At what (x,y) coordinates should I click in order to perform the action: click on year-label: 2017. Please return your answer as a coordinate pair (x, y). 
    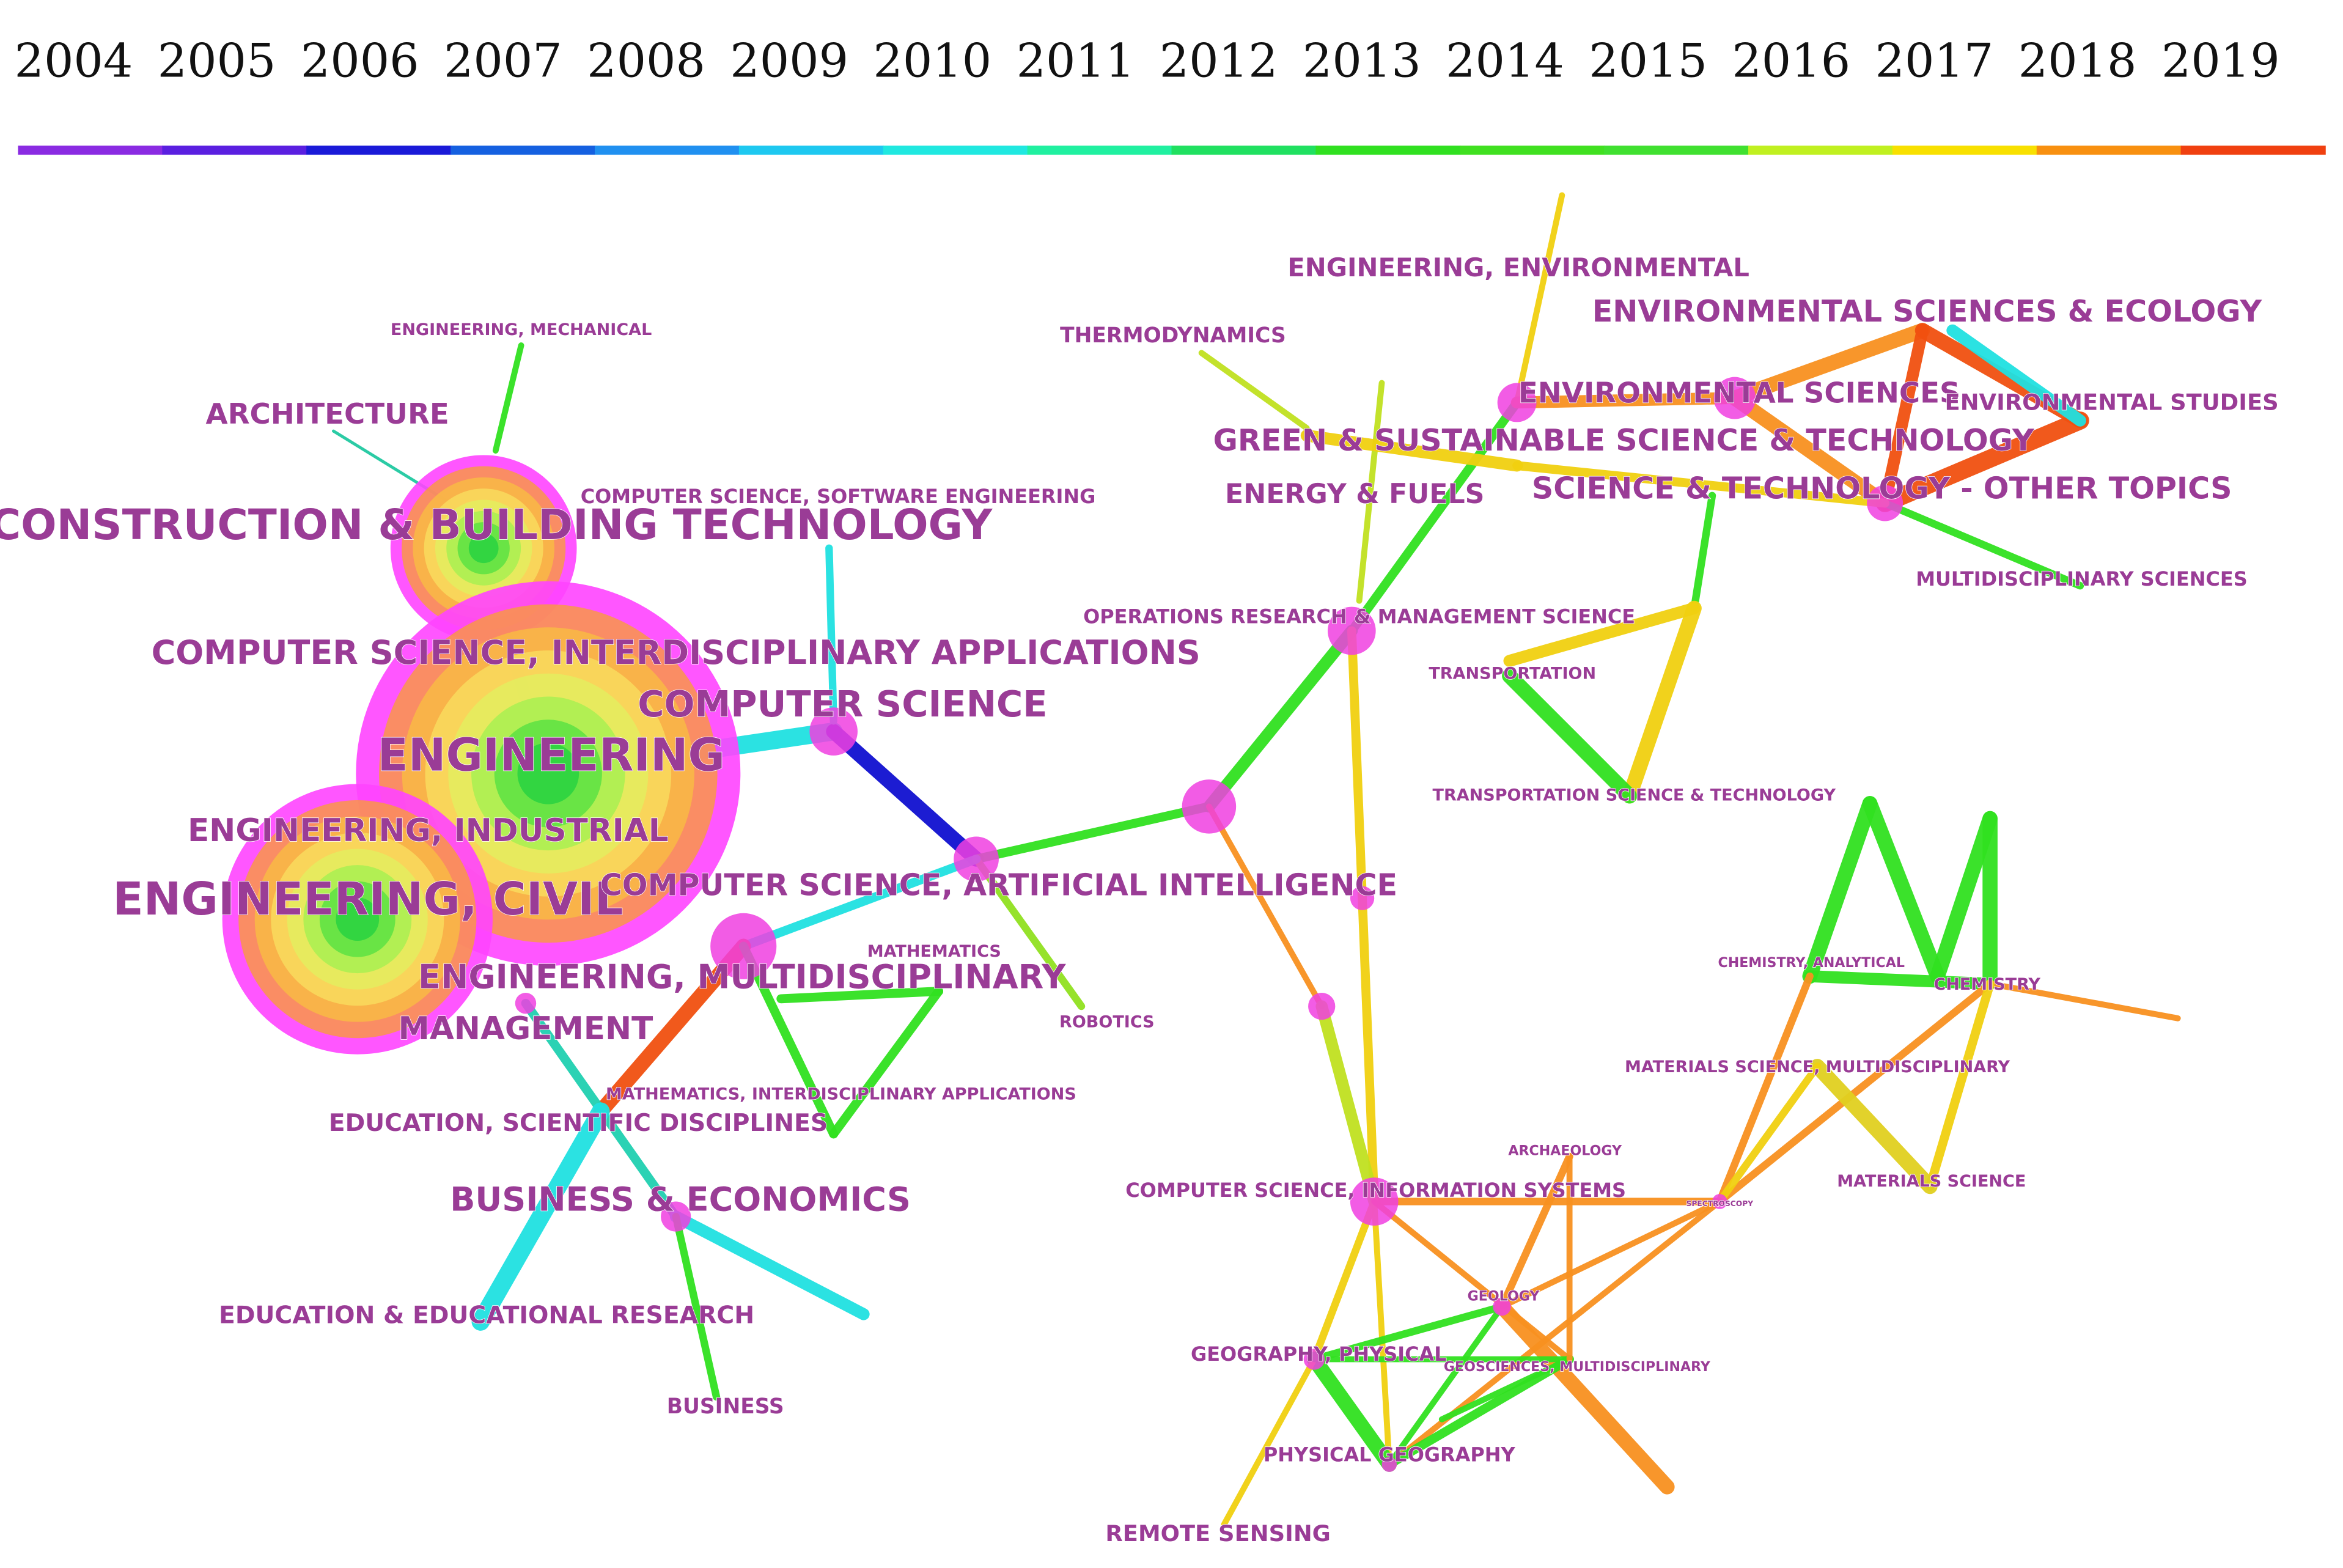
    Looking at the image, I should click on (1934, 60).